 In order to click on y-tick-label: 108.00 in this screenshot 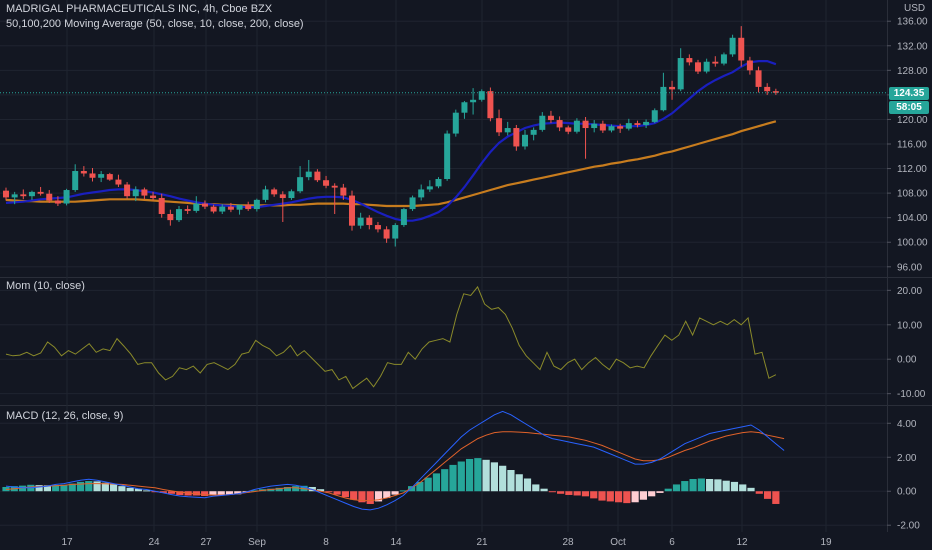, I will do `click(912, 194)`.